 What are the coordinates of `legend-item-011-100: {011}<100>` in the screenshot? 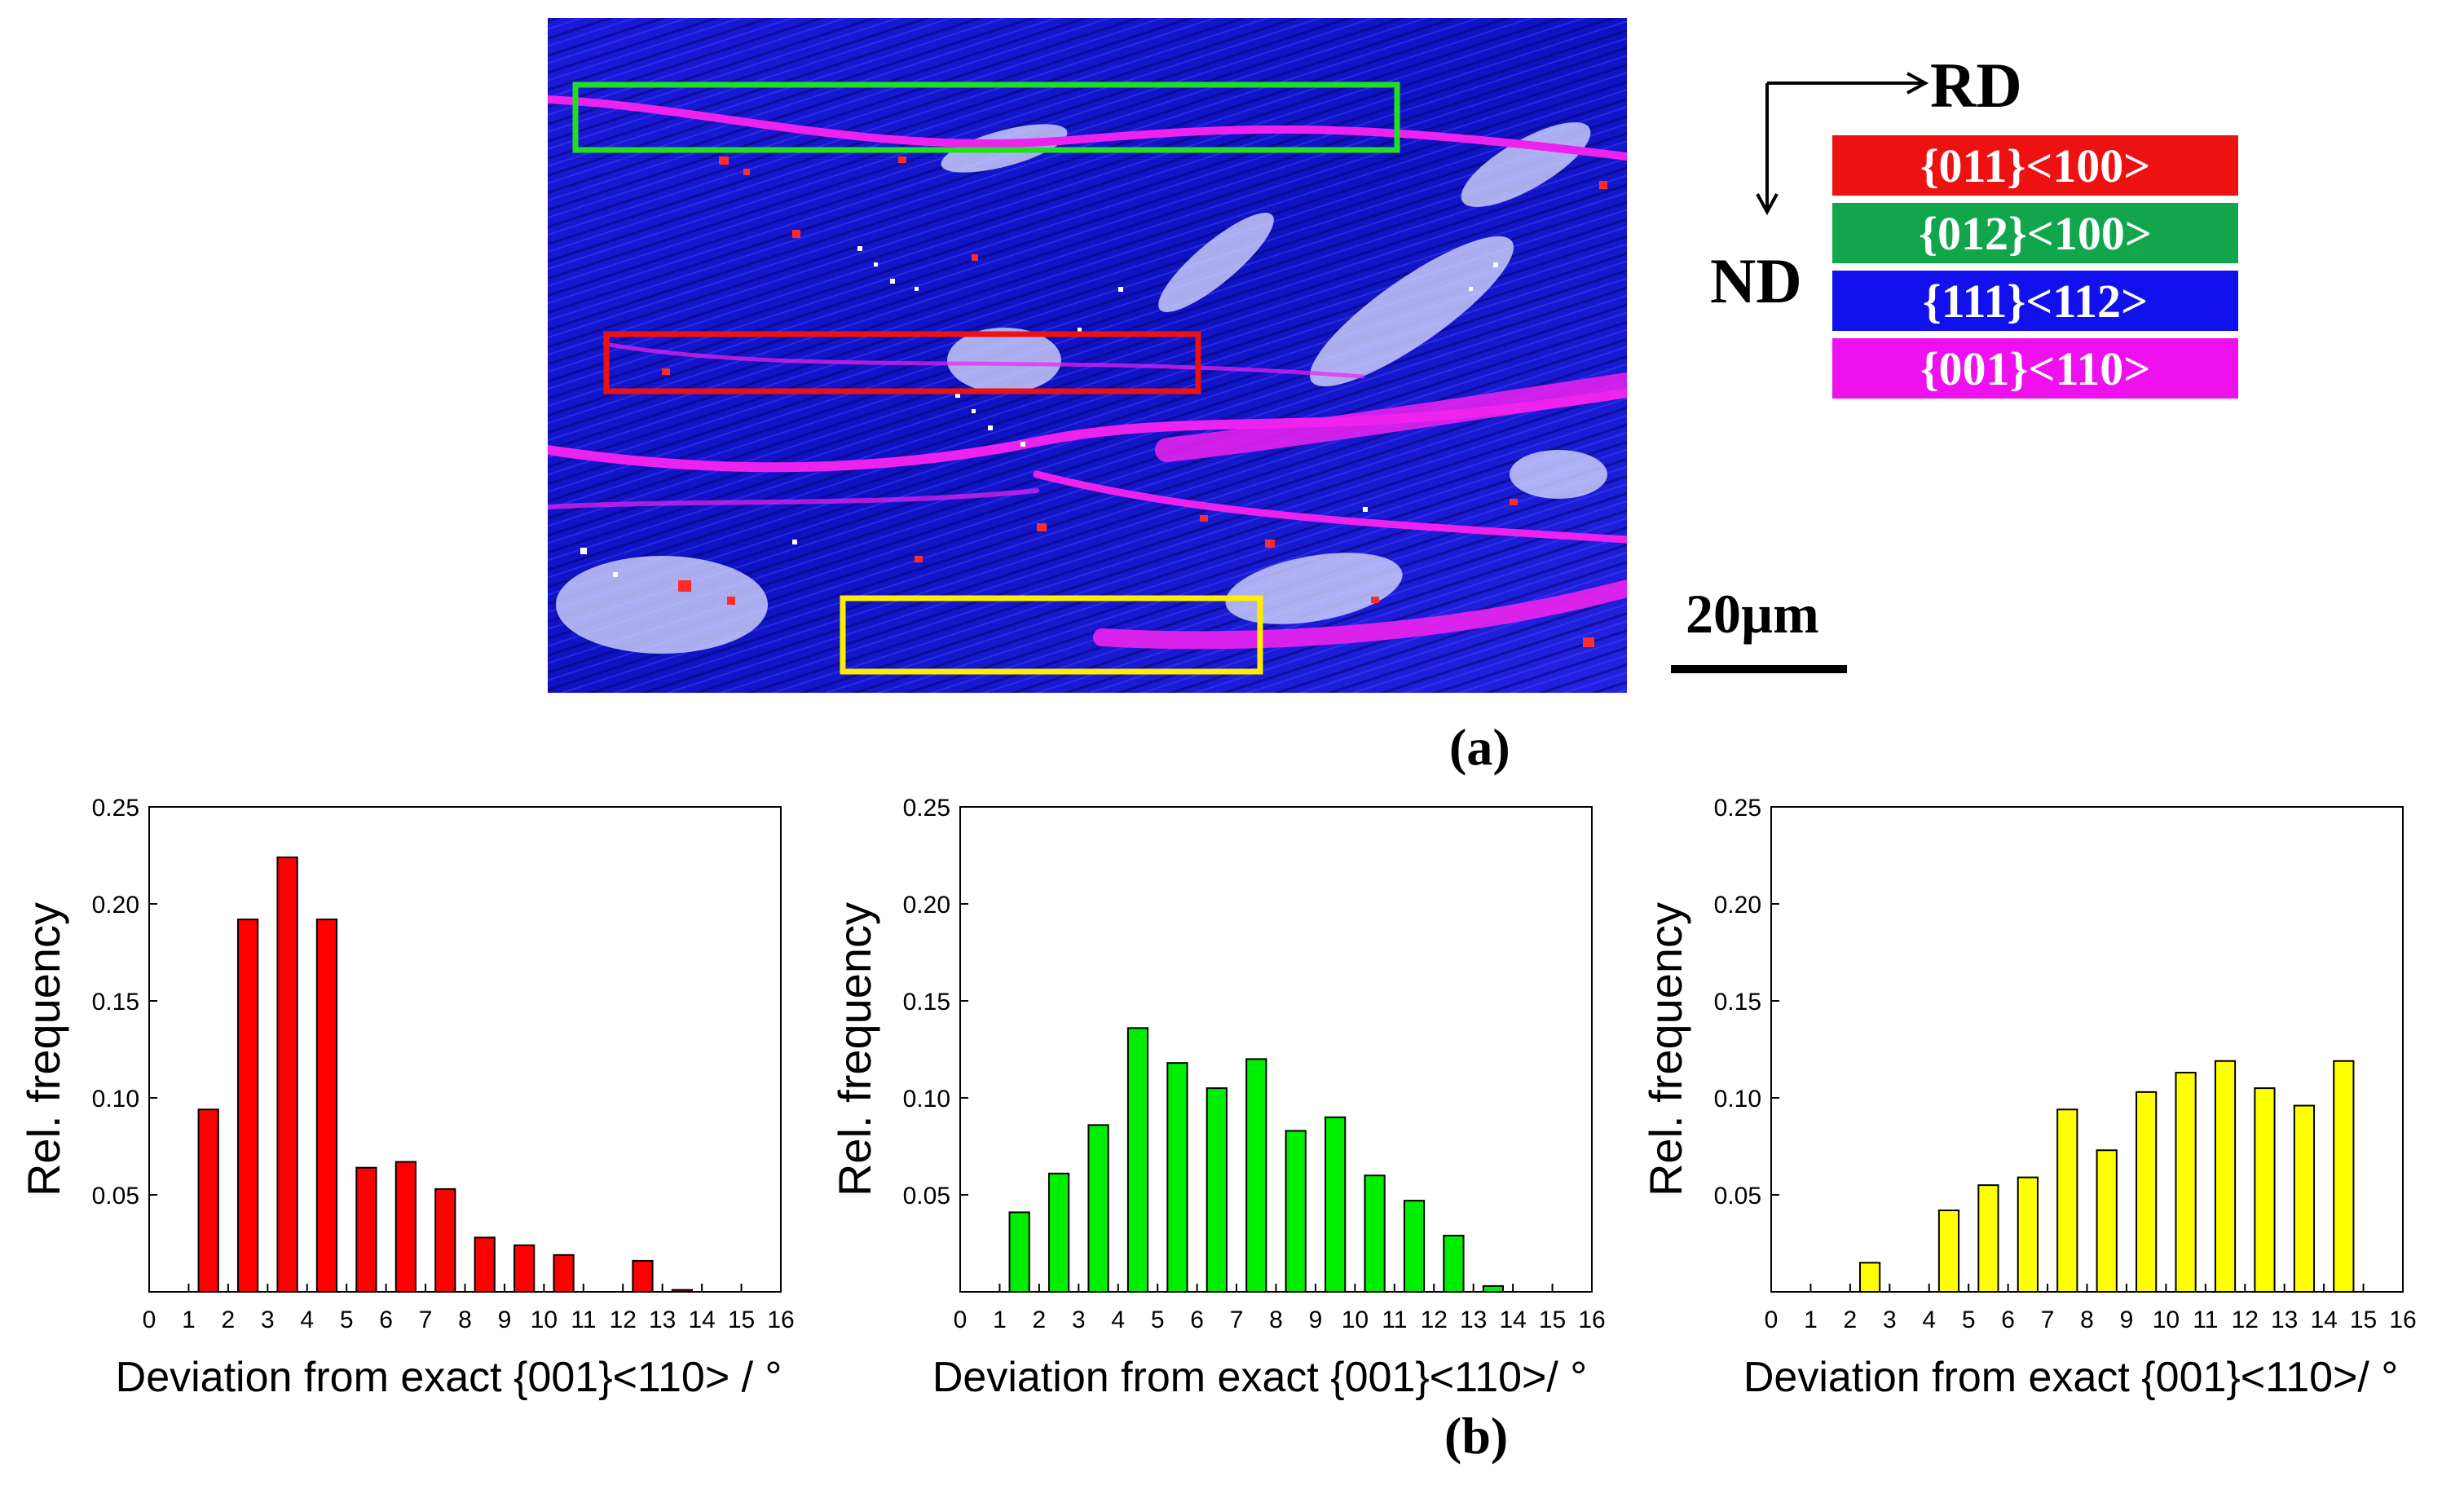 It's located at (2035, 165).